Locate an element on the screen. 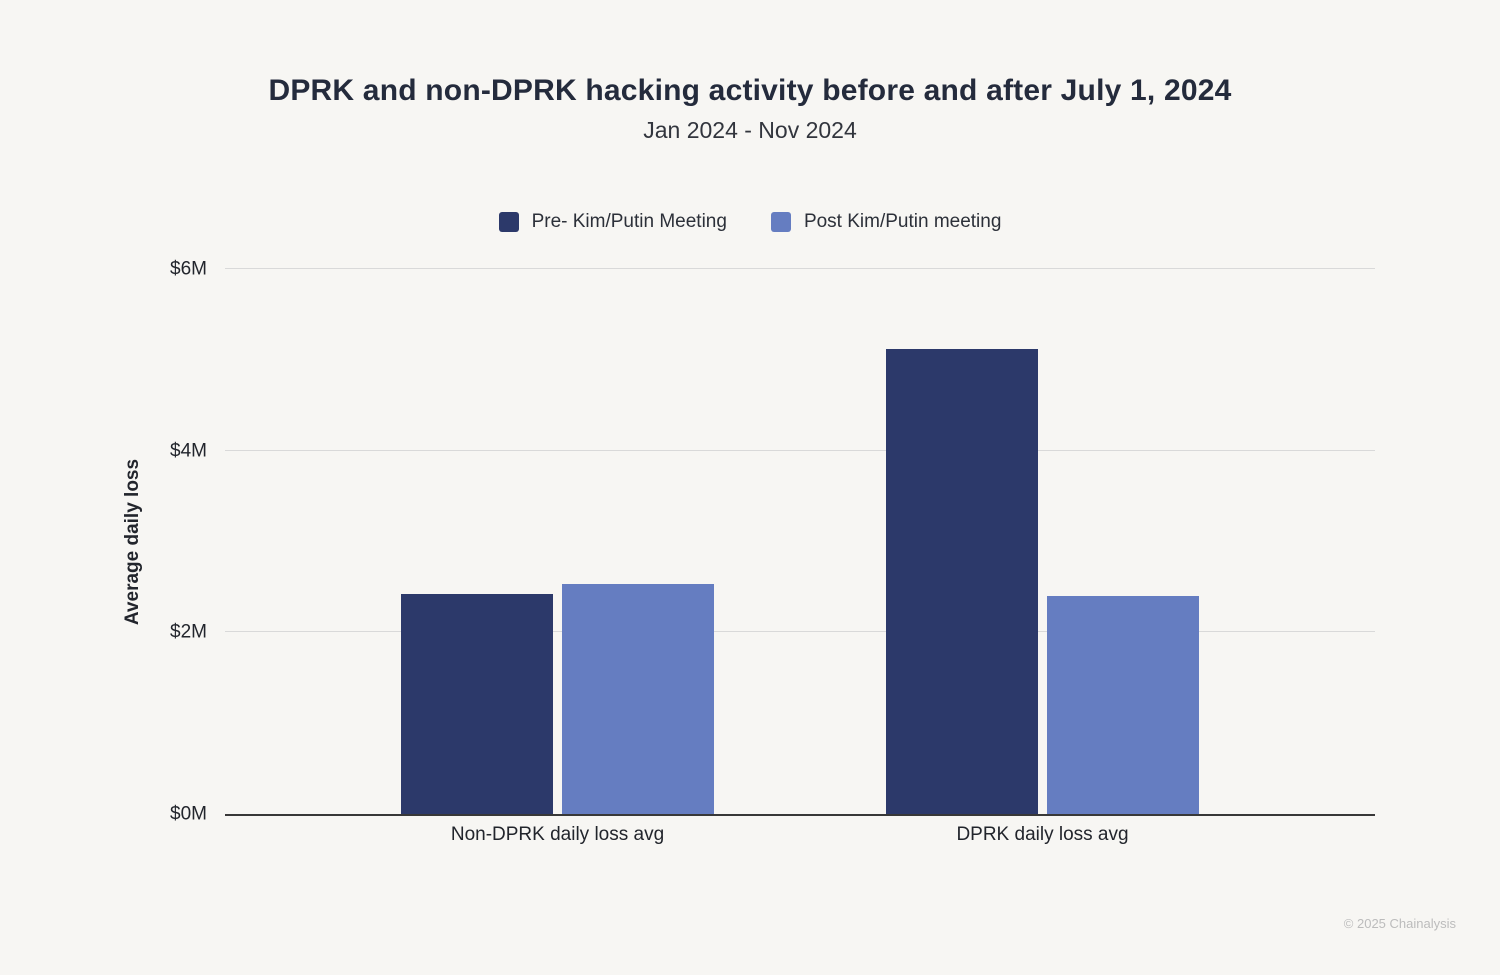 The image size is (1500, 975). x-axis-category-label: Non-DPRK daily loss avg is located at coordinates (557, 834).